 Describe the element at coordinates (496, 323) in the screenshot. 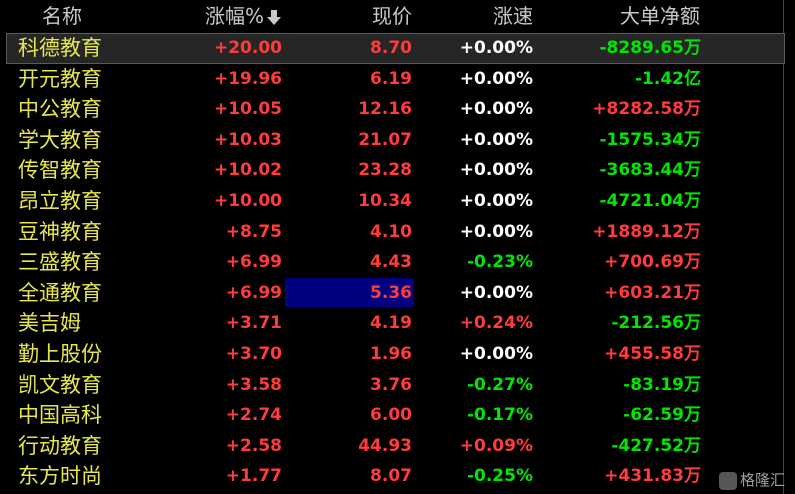

I see `speed-value: +0.24%` at that location.